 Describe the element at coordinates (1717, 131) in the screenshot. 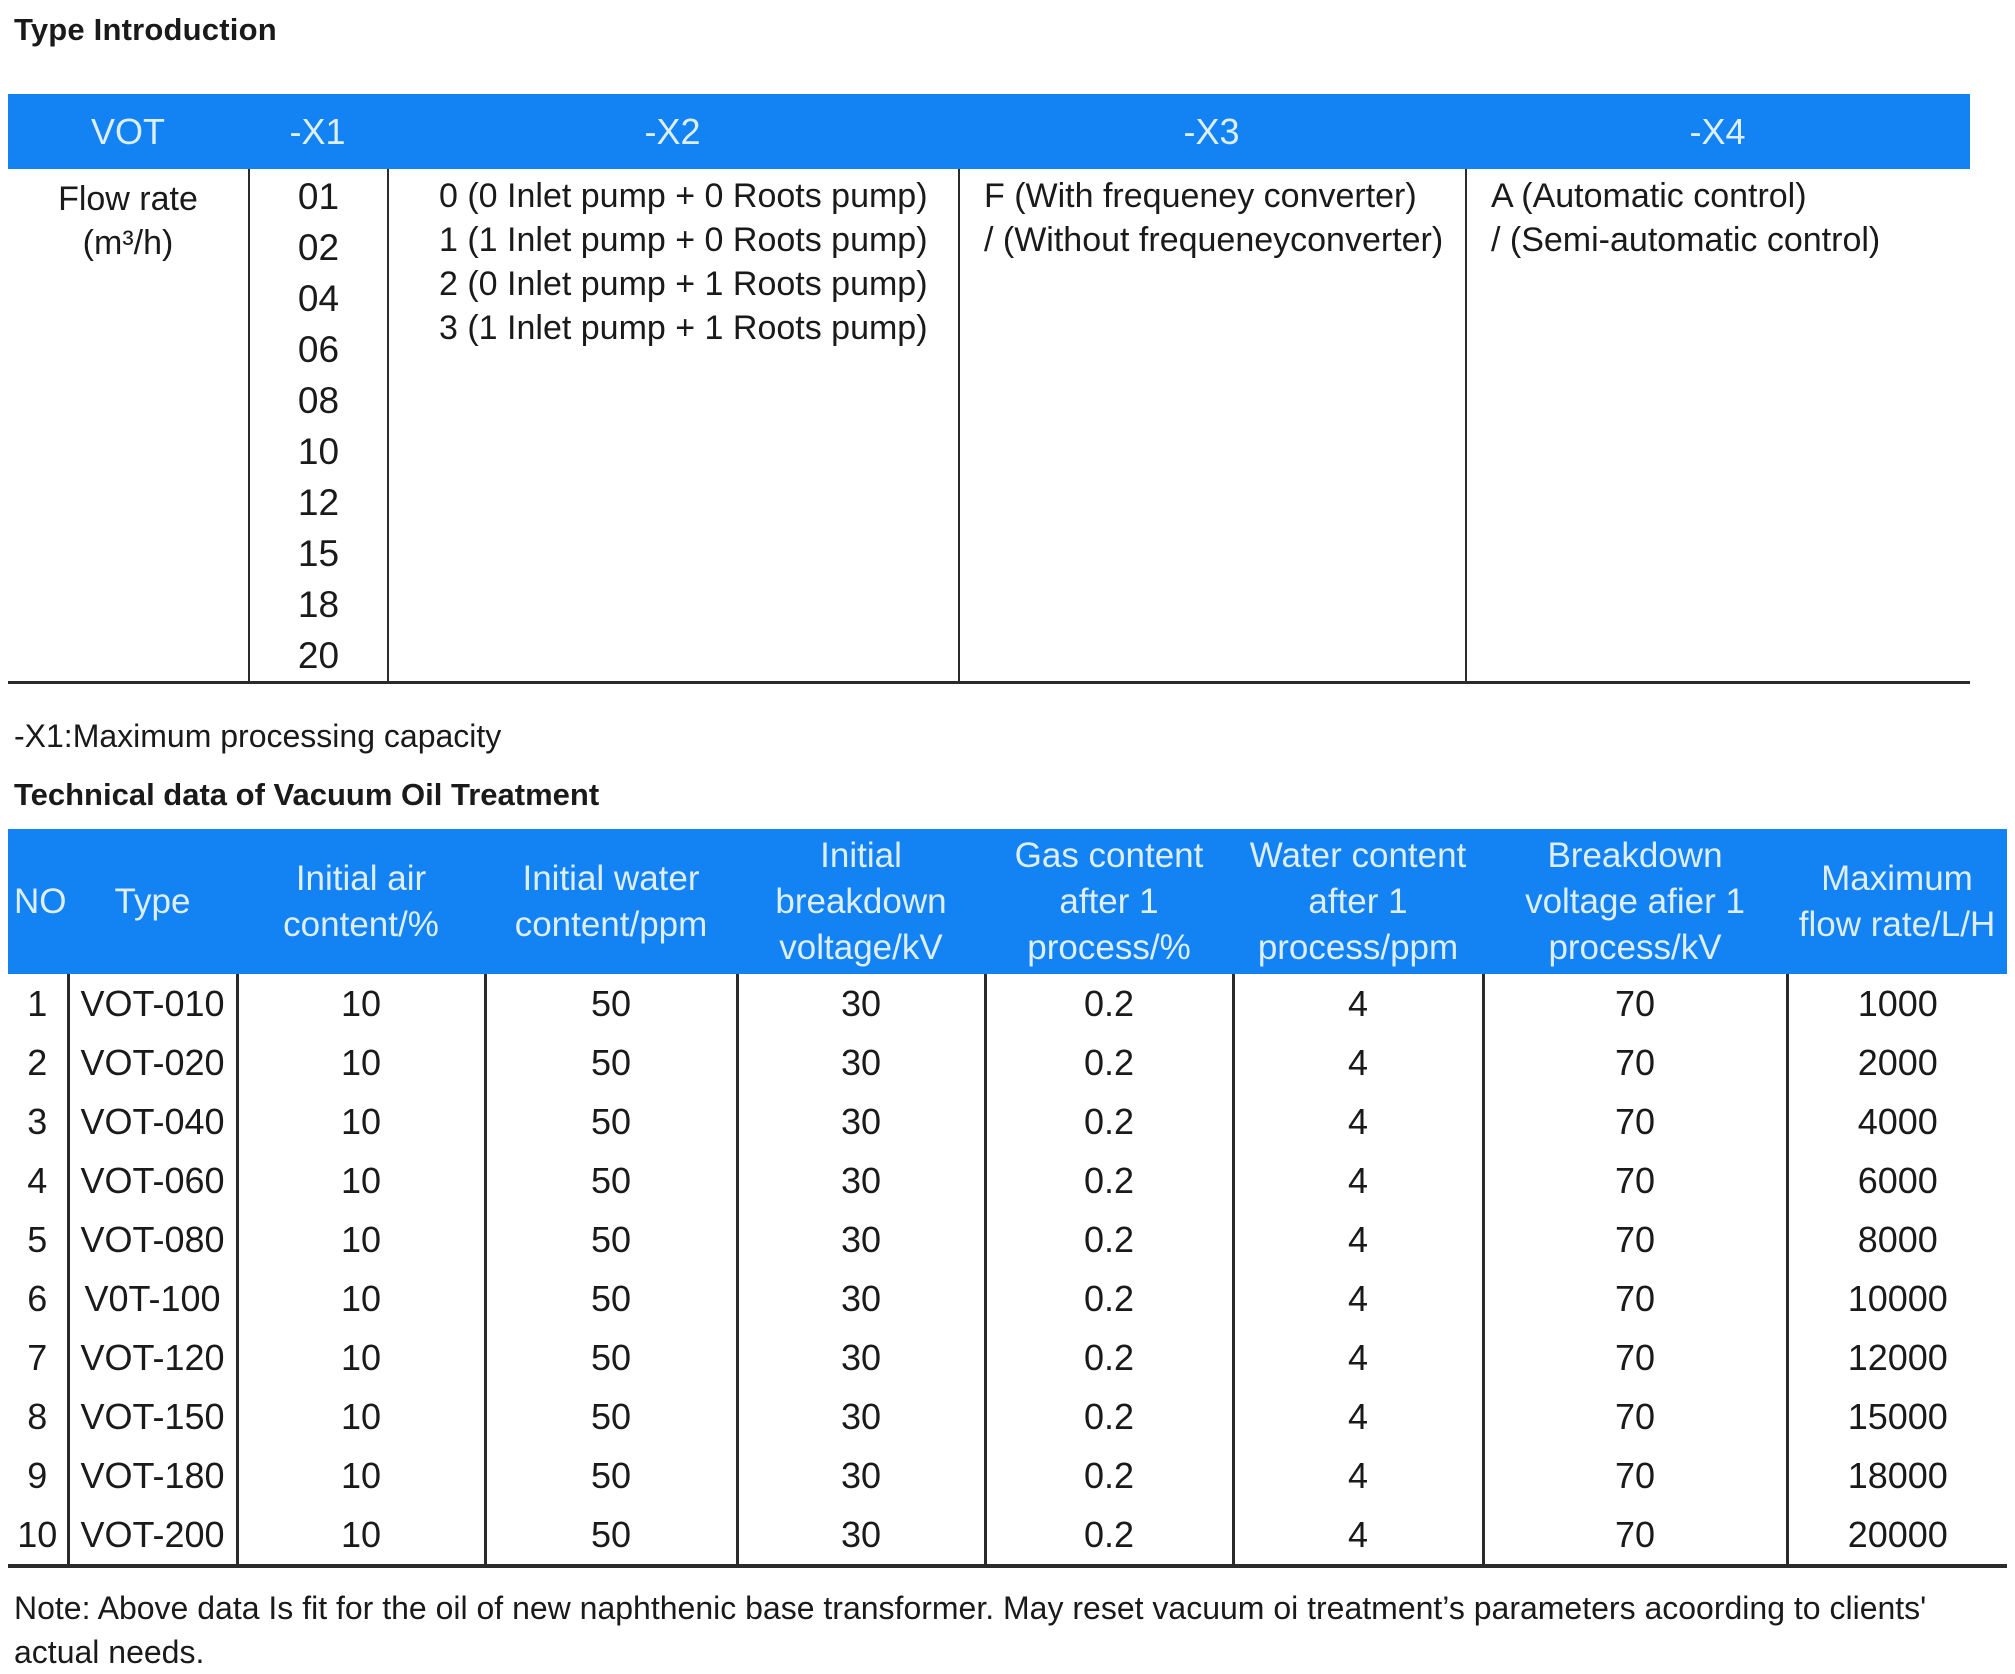

I see `type-column-header-x4: -X4` at that location.